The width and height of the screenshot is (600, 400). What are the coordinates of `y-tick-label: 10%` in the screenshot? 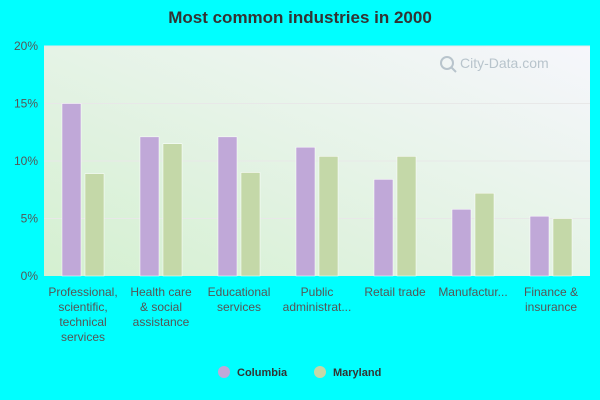 It's located at (26, 161).